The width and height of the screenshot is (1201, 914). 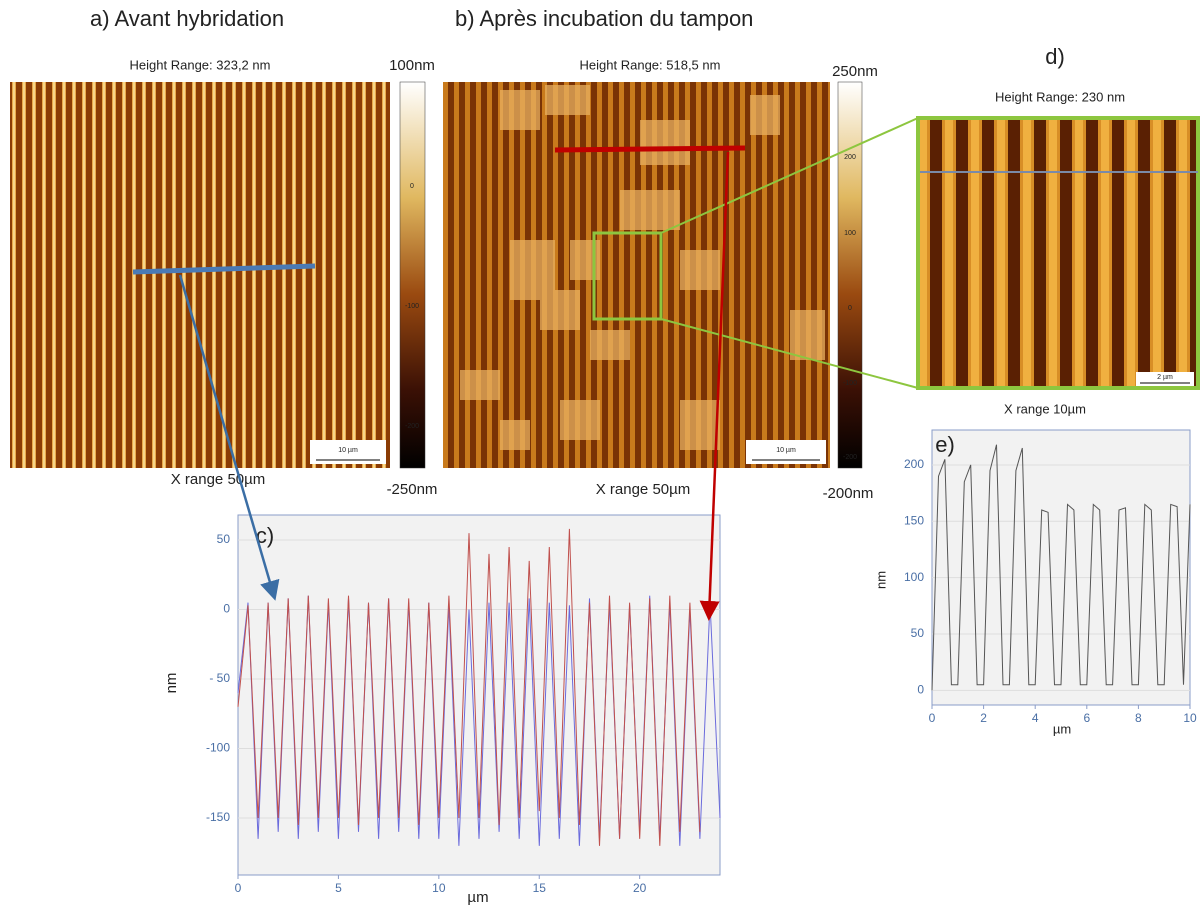 I want to click on x-tick-label: 4, so click(x=1035, y=718).